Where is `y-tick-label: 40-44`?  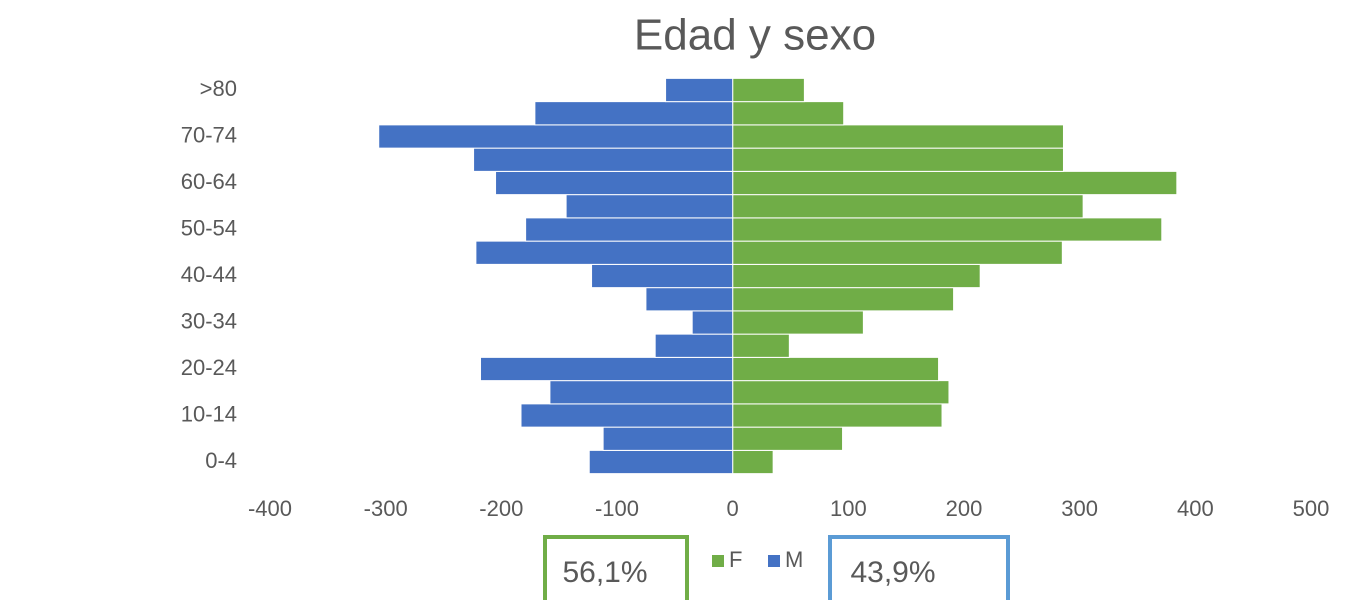 y-tick-label: 40-44 is located at coordinates (209, 274).